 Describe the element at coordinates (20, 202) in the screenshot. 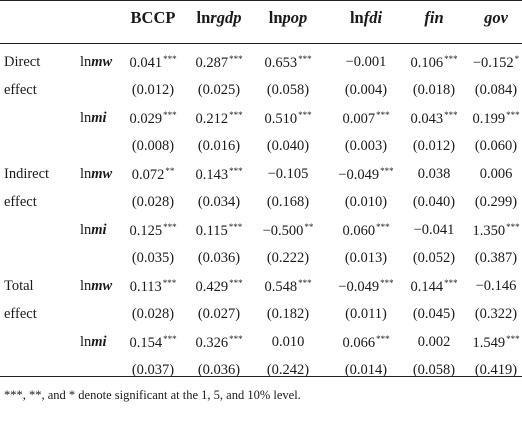

I see `group-label-indirect-line2: effect` at that location.